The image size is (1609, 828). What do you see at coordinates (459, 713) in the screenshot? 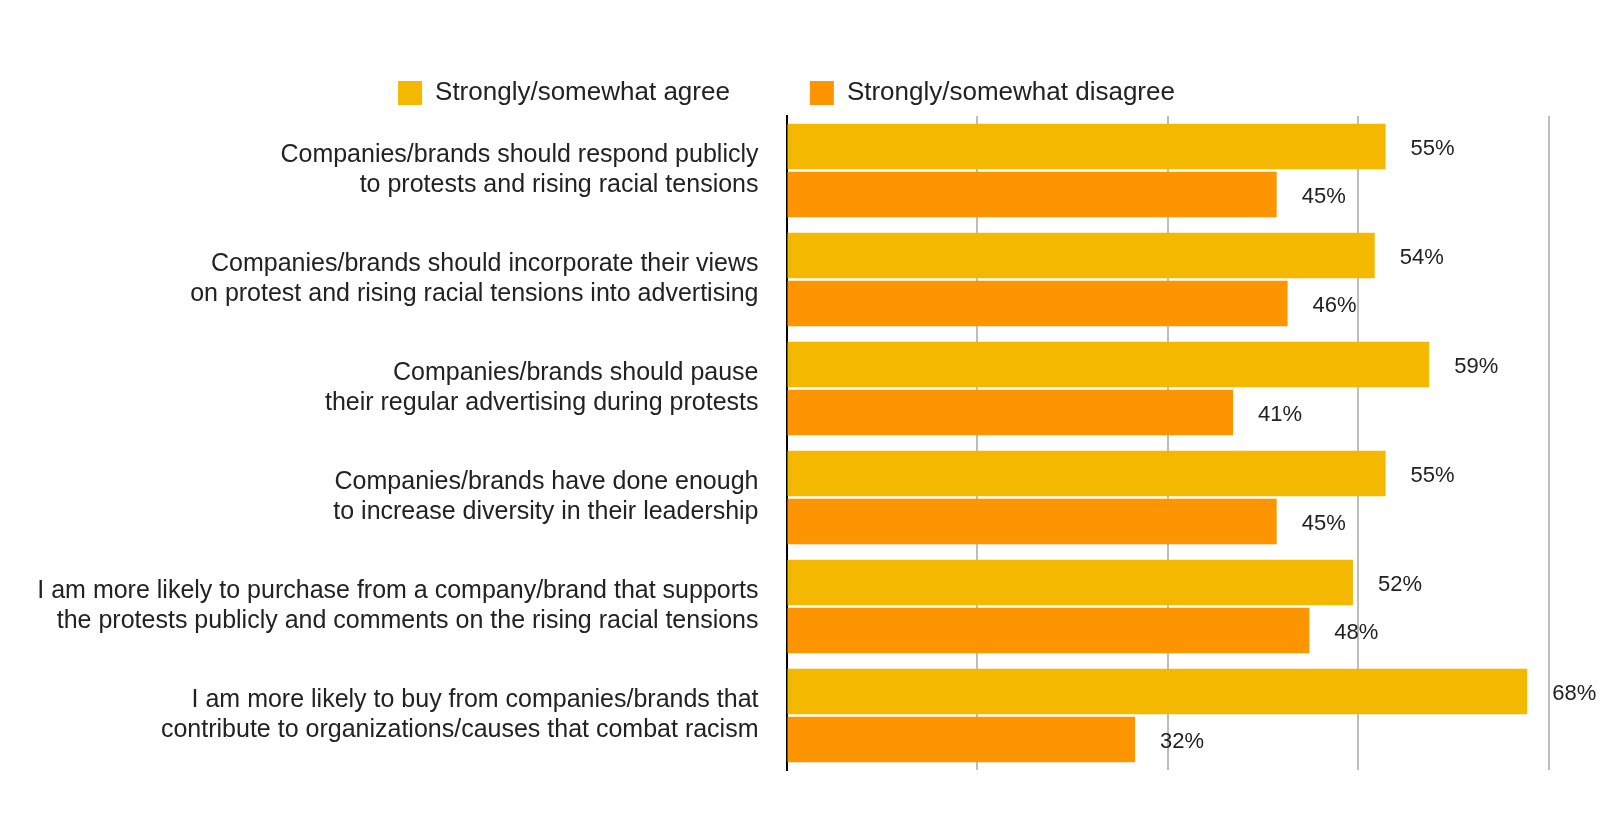
I see `y-tick-label: I am more likely to buy from companies/brands that contribute to organizations/causes that combat racism` at bounding box center [459, 713].